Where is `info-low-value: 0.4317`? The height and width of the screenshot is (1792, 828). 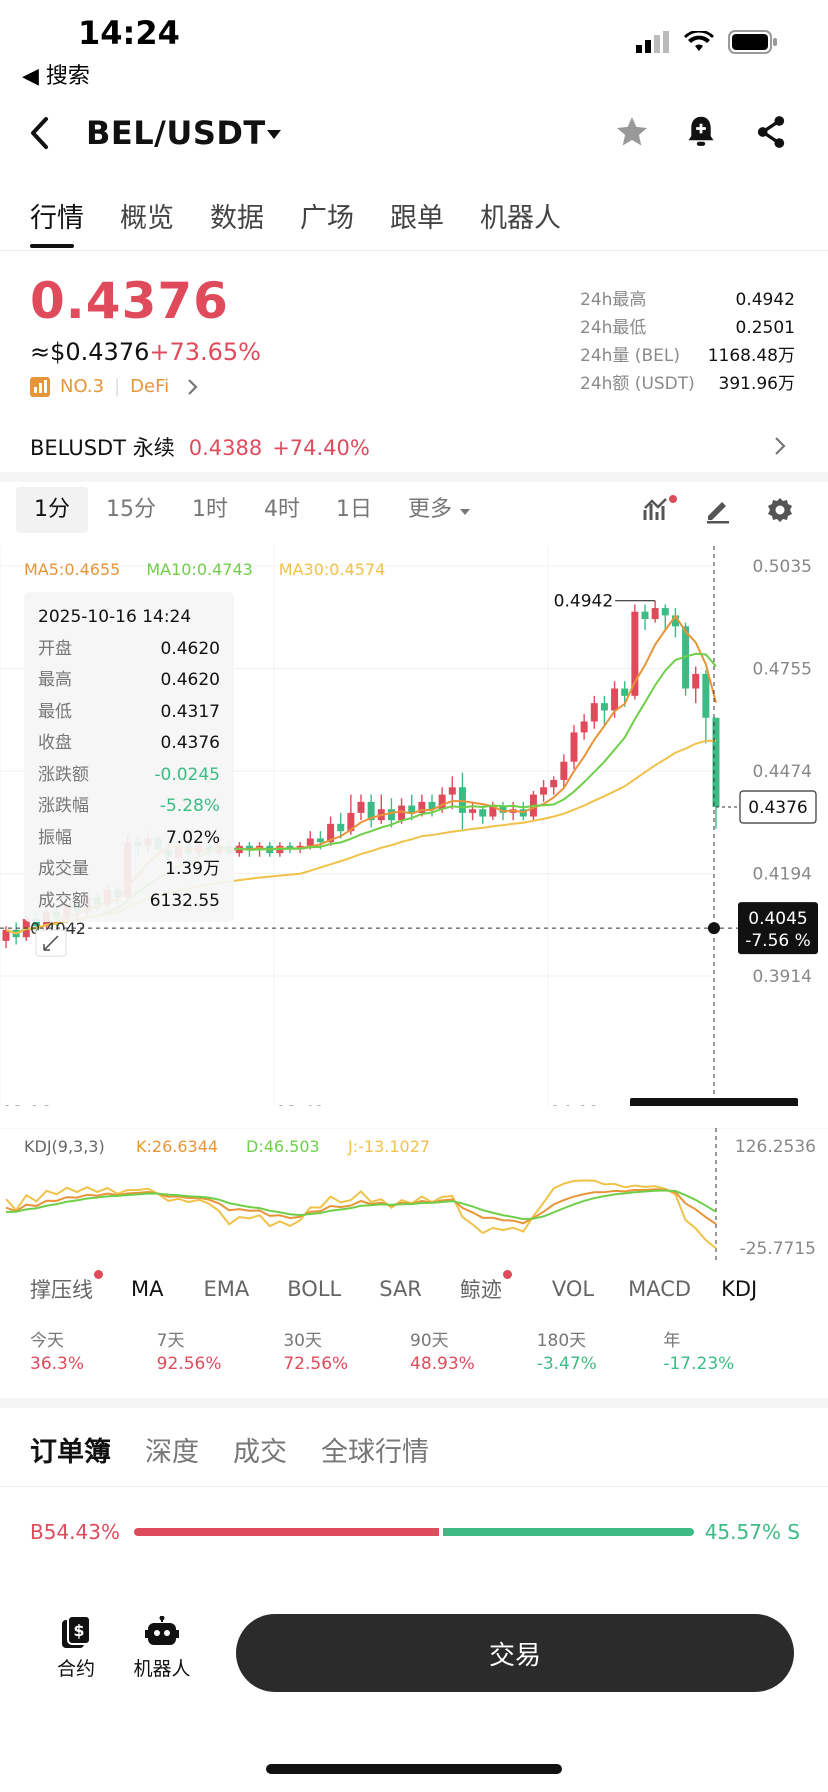
info-low-value: 0.4317 is located at coordinates (190, 711).